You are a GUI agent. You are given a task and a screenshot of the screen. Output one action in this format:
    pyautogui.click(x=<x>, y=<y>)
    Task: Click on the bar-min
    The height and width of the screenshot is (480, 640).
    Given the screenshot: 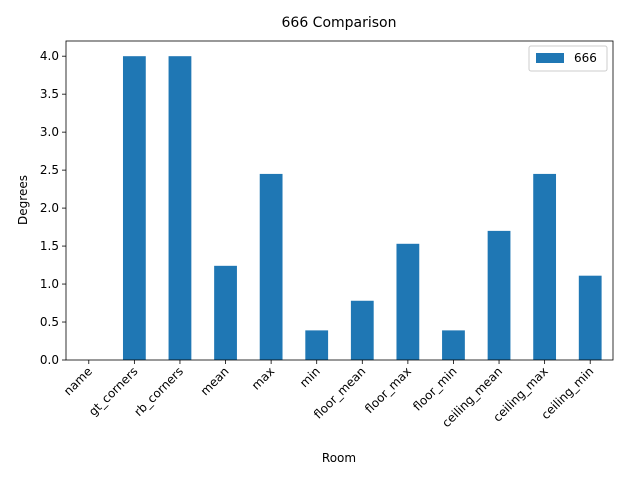 What is the action you would take?
    pyautogui.click(x=317, y=345)
    